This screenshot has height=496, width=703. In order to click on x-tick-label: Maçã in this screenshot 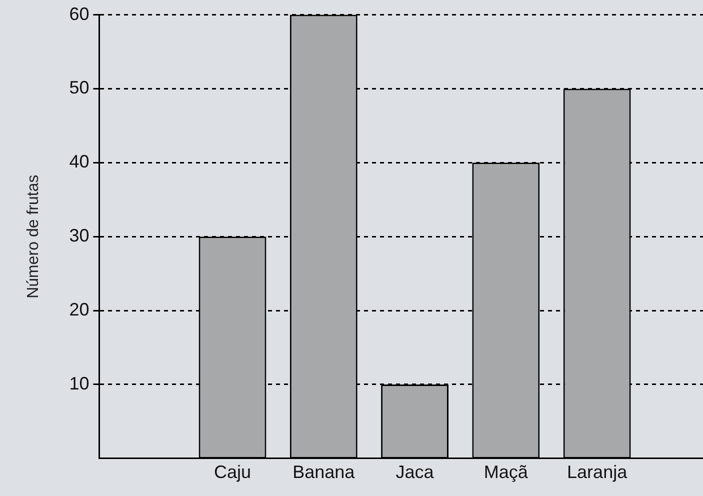, I will do `click(506, 472)`.